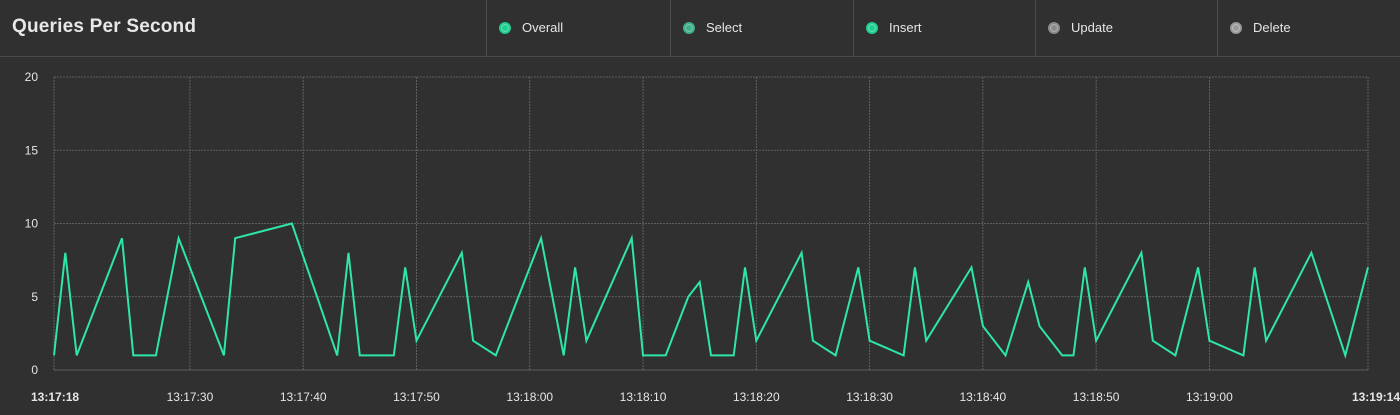  I want to click on legend-label-update: Update, so click(1092, 27).